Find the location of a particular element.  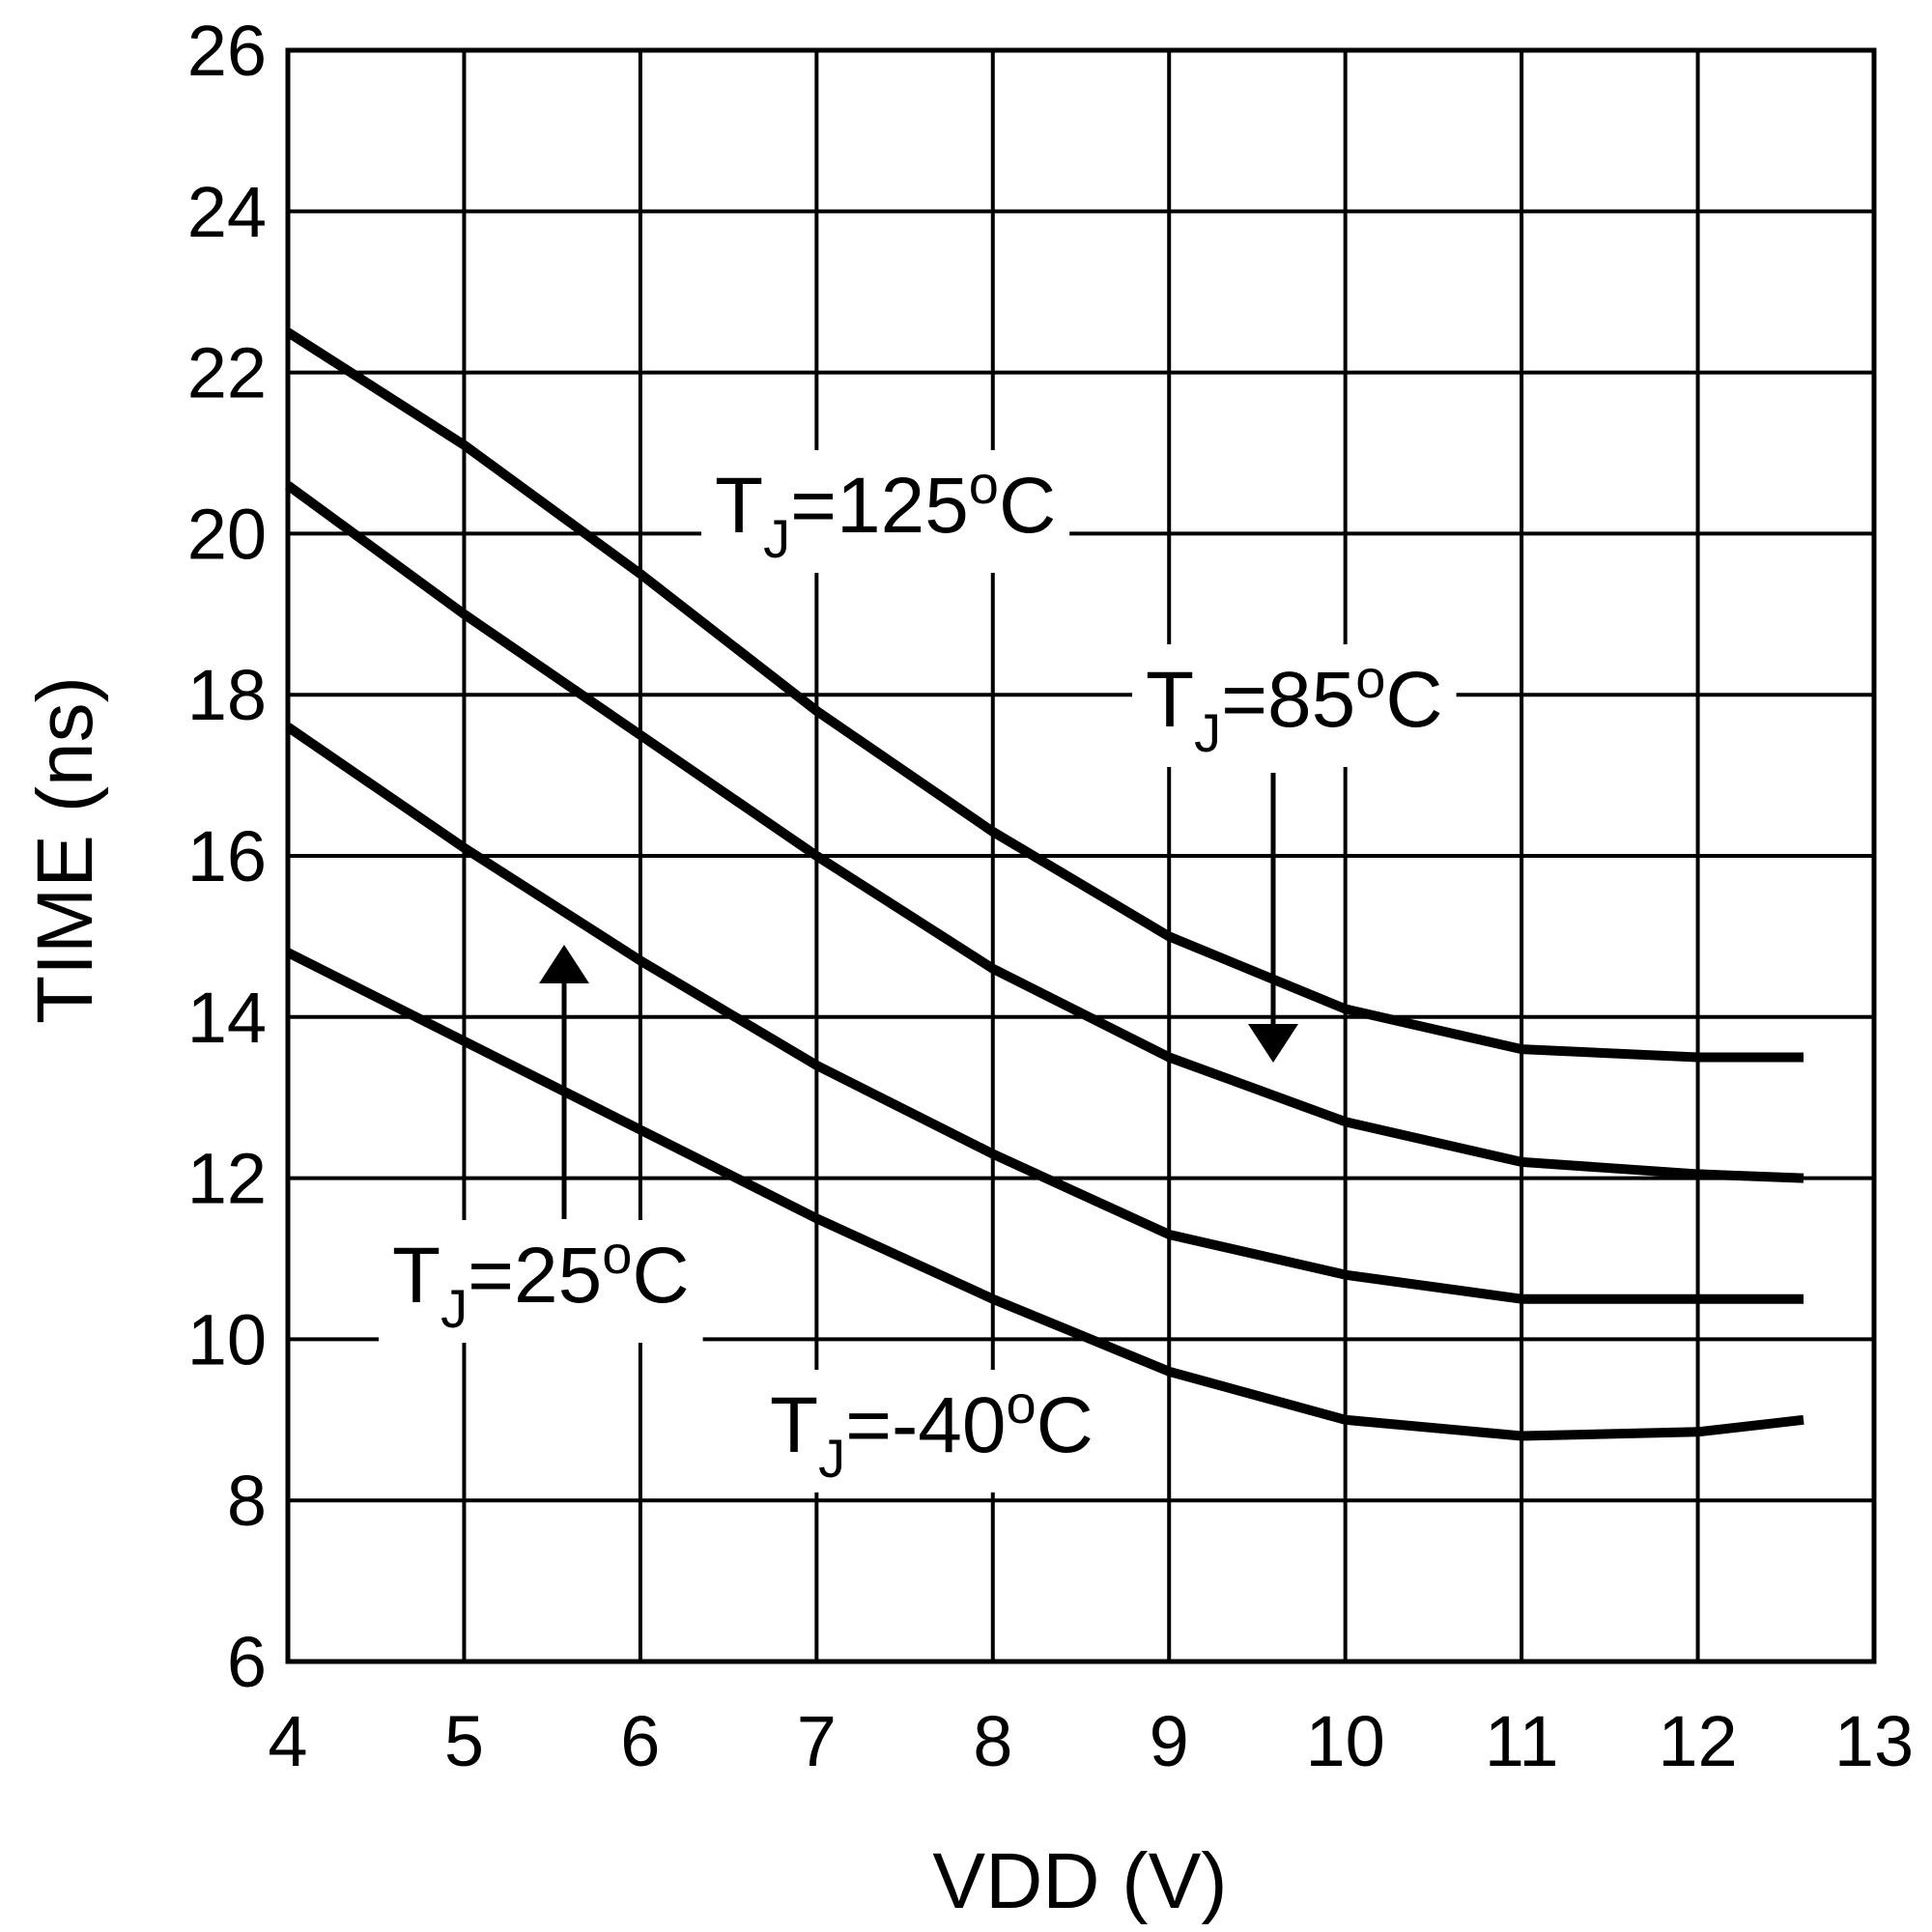

label-text: =-40 is located at coordinates (925, 1425).